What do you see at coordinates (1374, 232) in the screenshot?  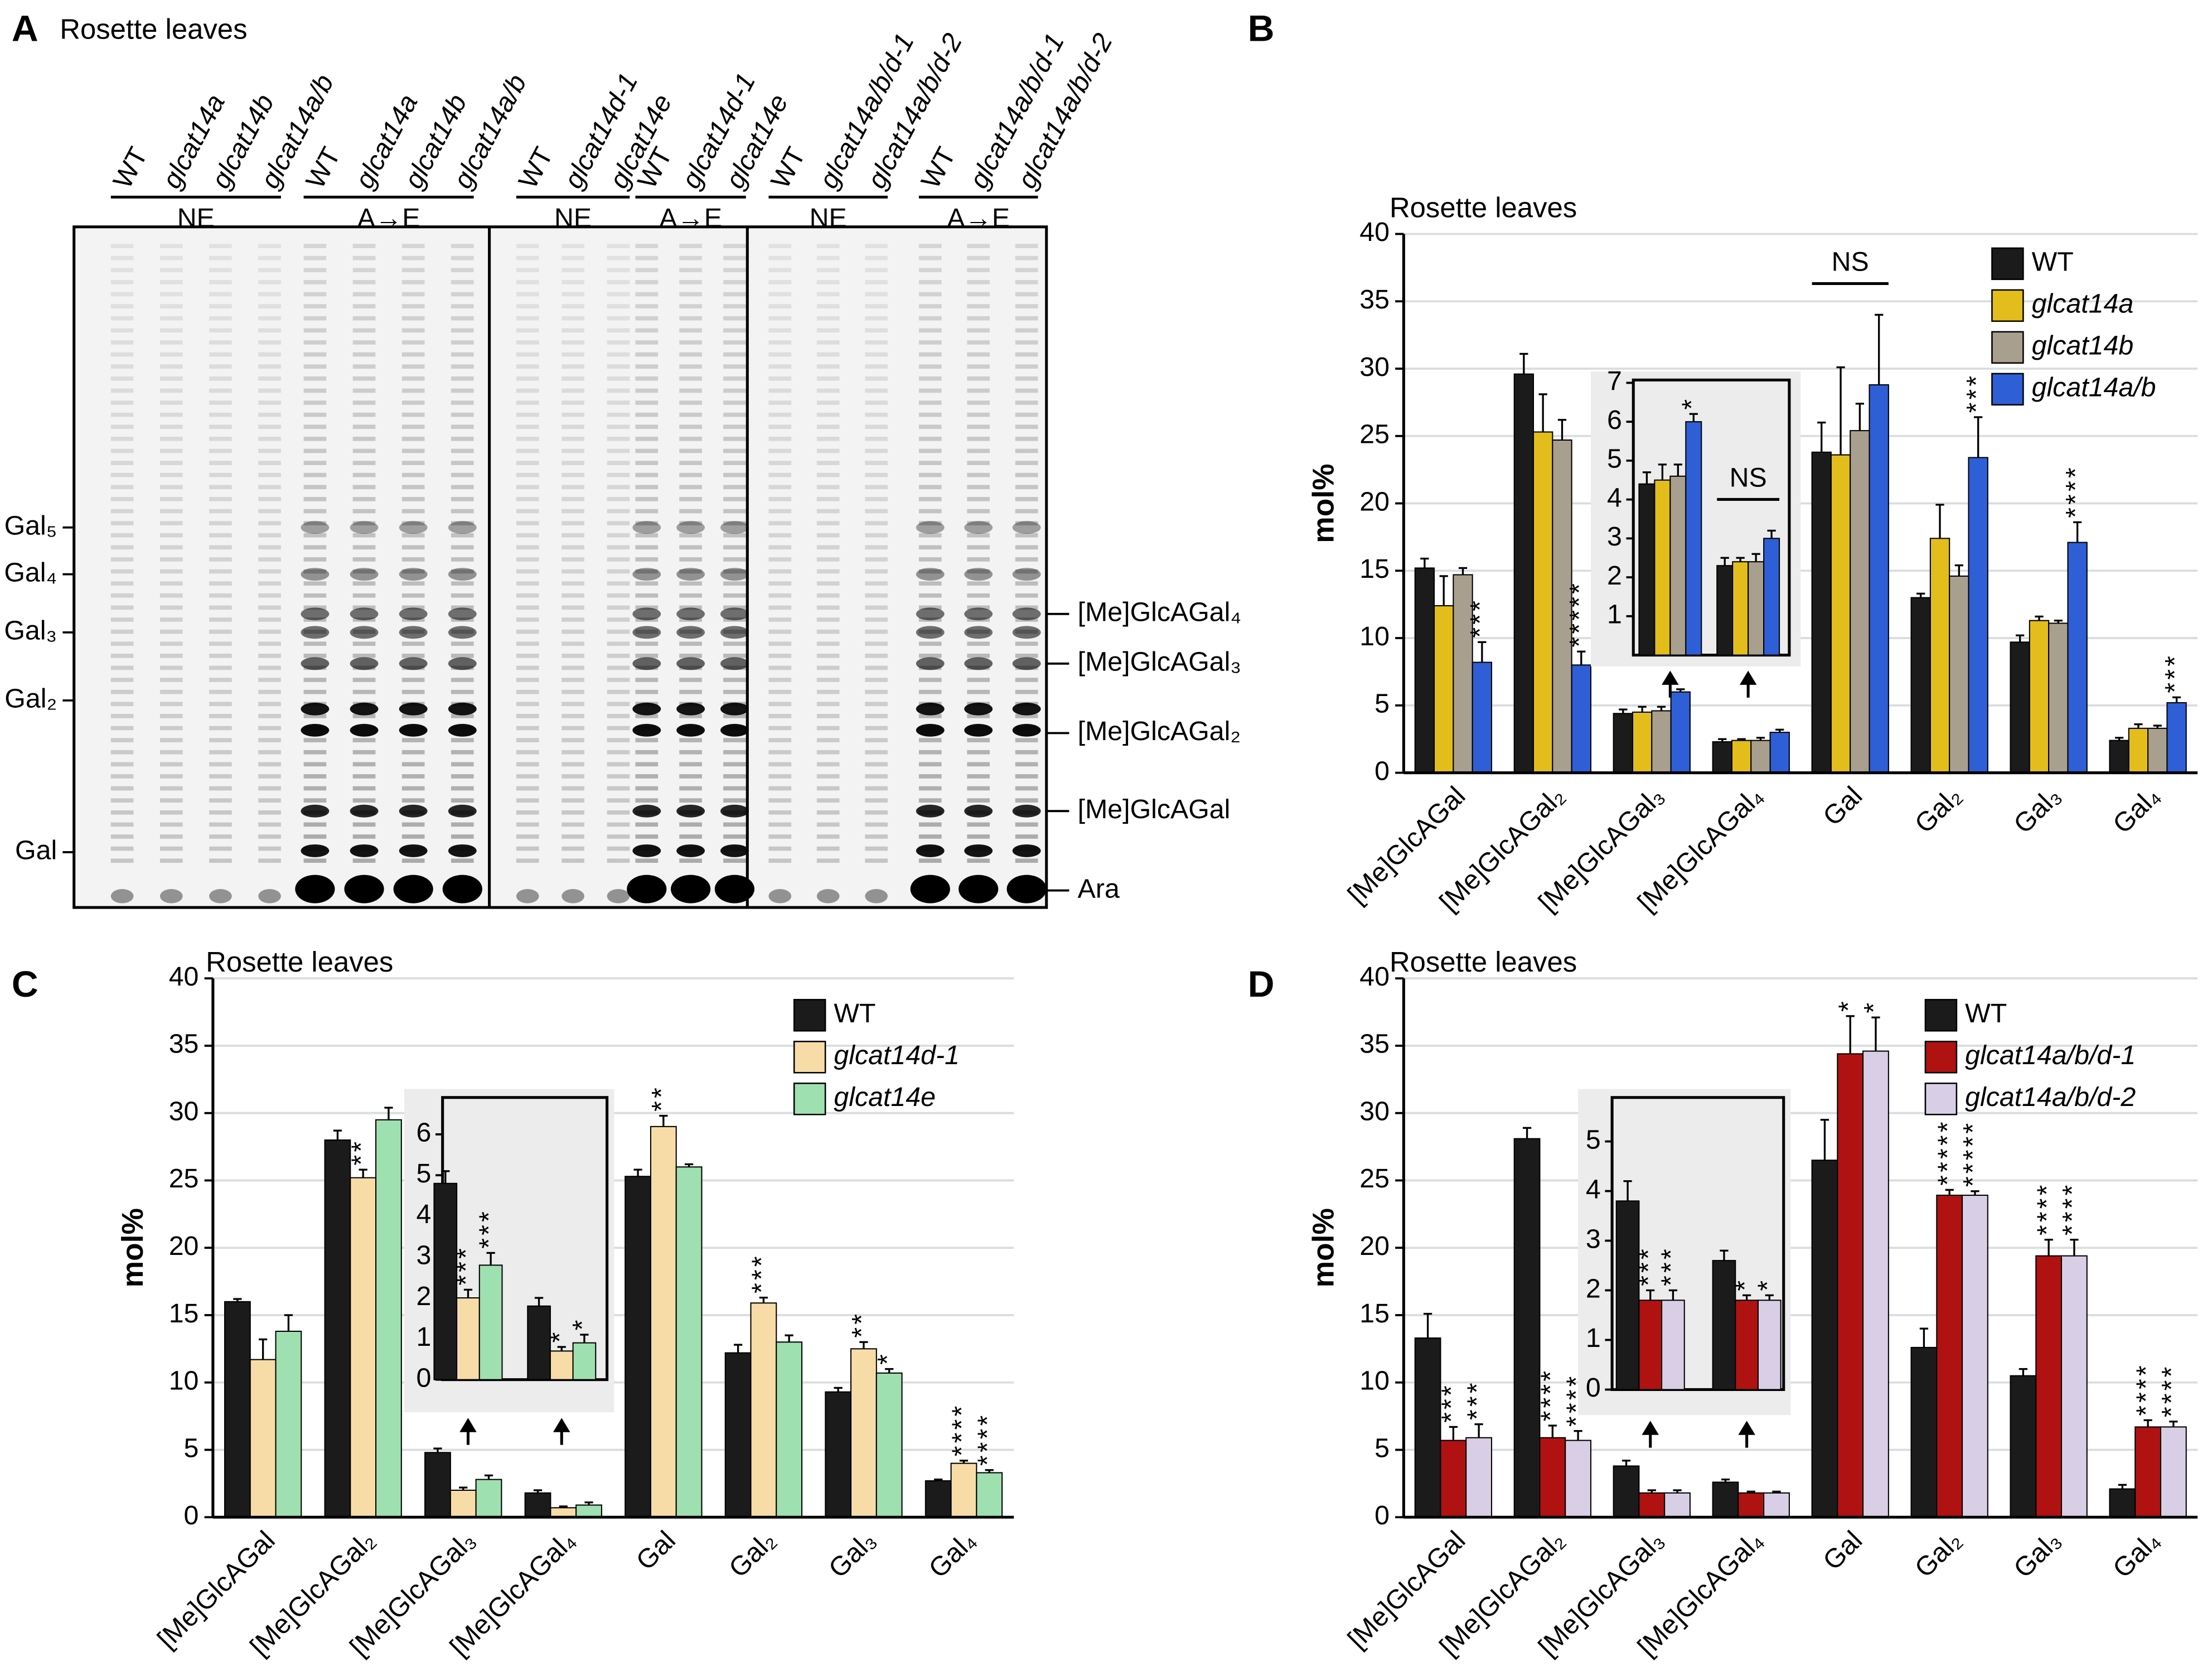 I see `y-tick-label: 40` at bounding box center [1374, 232].